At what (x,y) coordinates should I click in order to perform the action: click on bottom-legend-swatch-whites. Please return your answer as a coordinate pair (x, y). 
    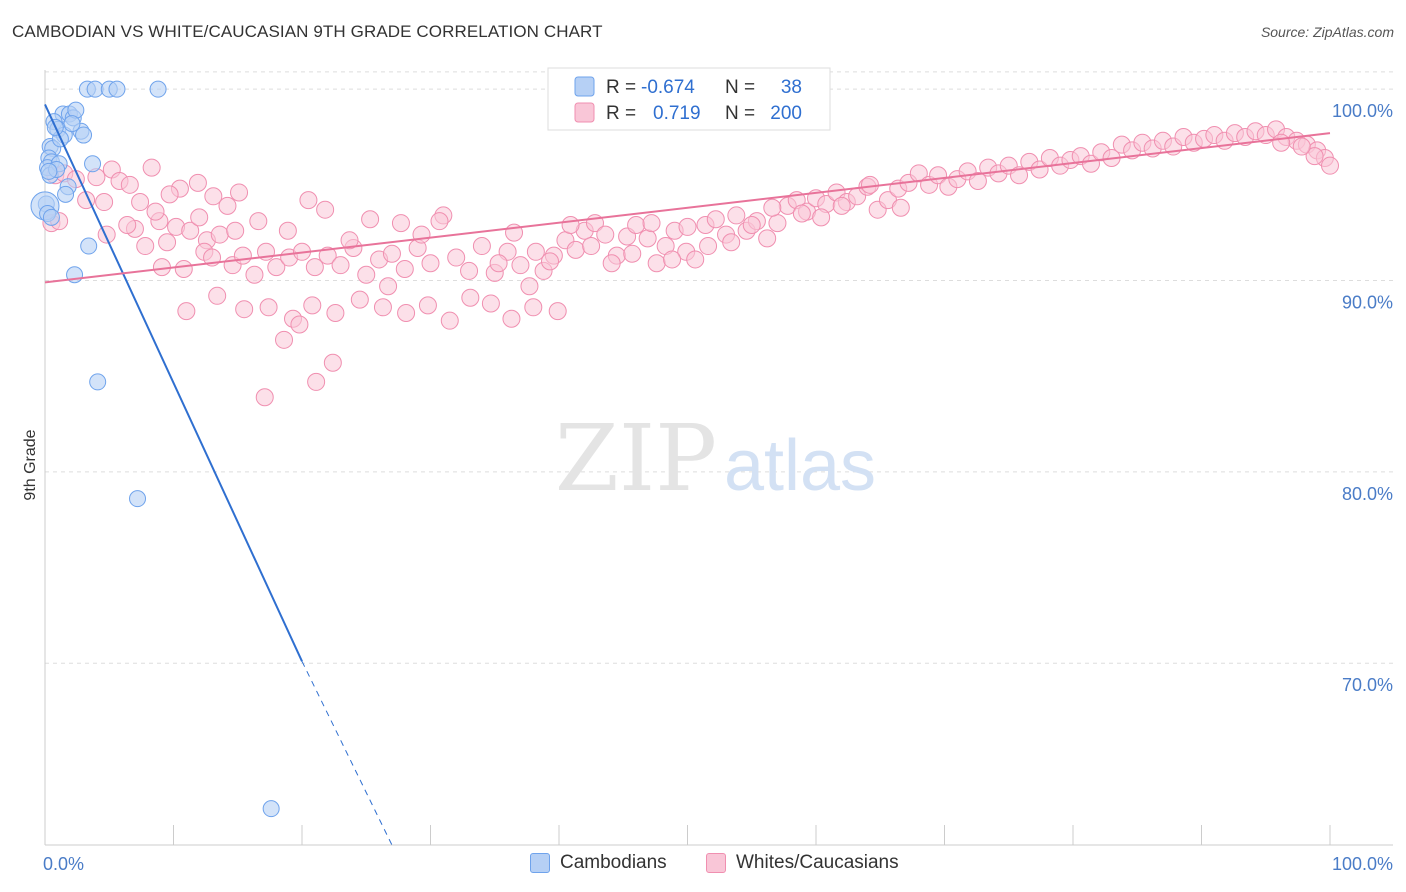
    Looking at the image, I should click on (716, 863).